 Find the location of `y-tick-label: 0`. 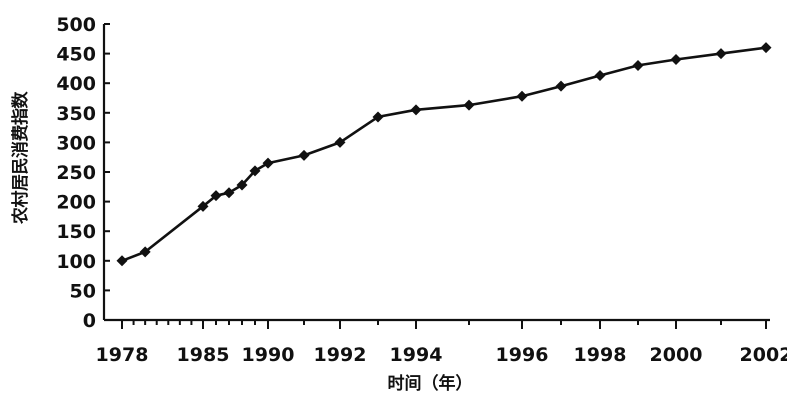

y-tick-label: 0 is located at coordinates (89, 321).